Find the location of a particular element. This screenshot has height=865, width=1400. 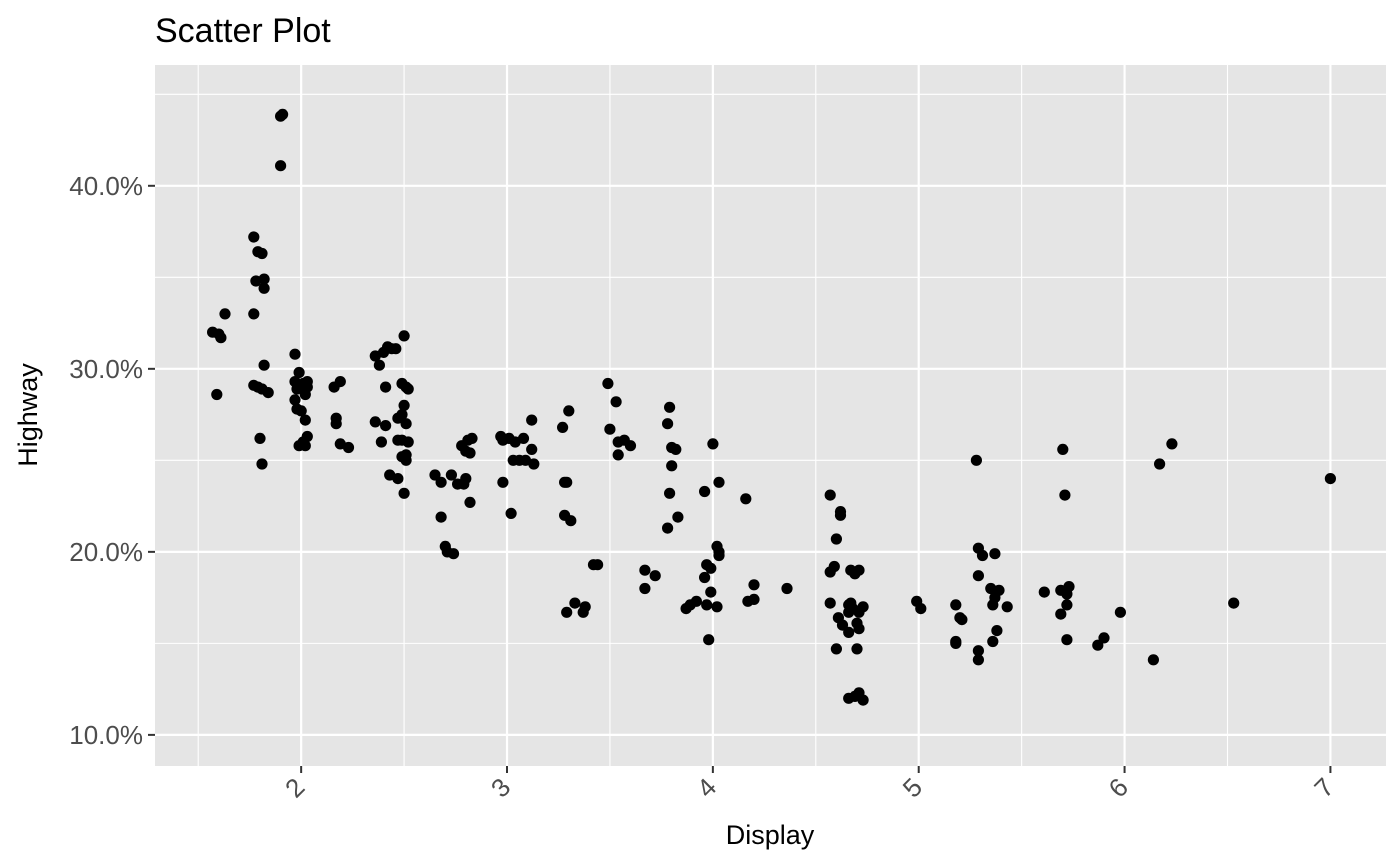

chart-title: Scatter Plot is located at coordinates (243, 31).